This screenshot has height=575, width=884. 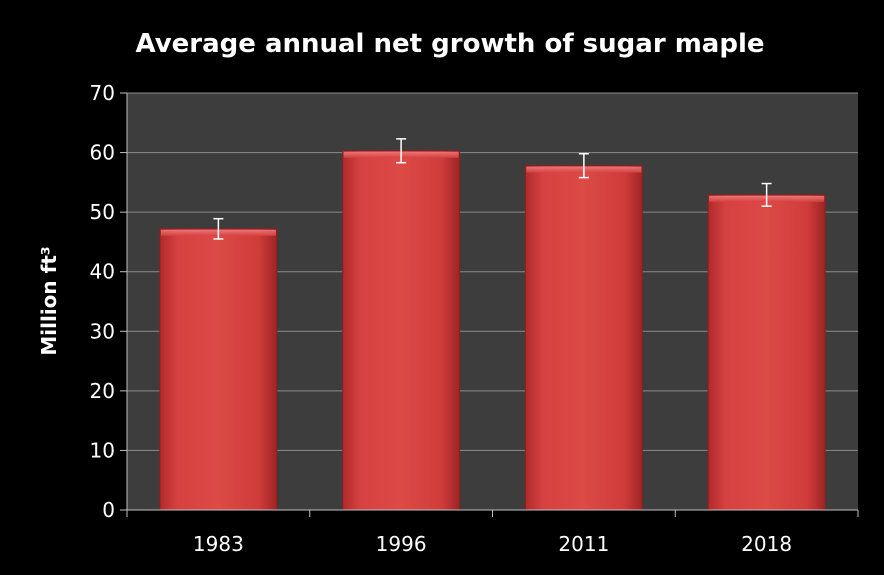 What do you see at coordinates (102, 450) in the screenshot?
I see `y-tick-label: 10` at bounding box center [102, 450].